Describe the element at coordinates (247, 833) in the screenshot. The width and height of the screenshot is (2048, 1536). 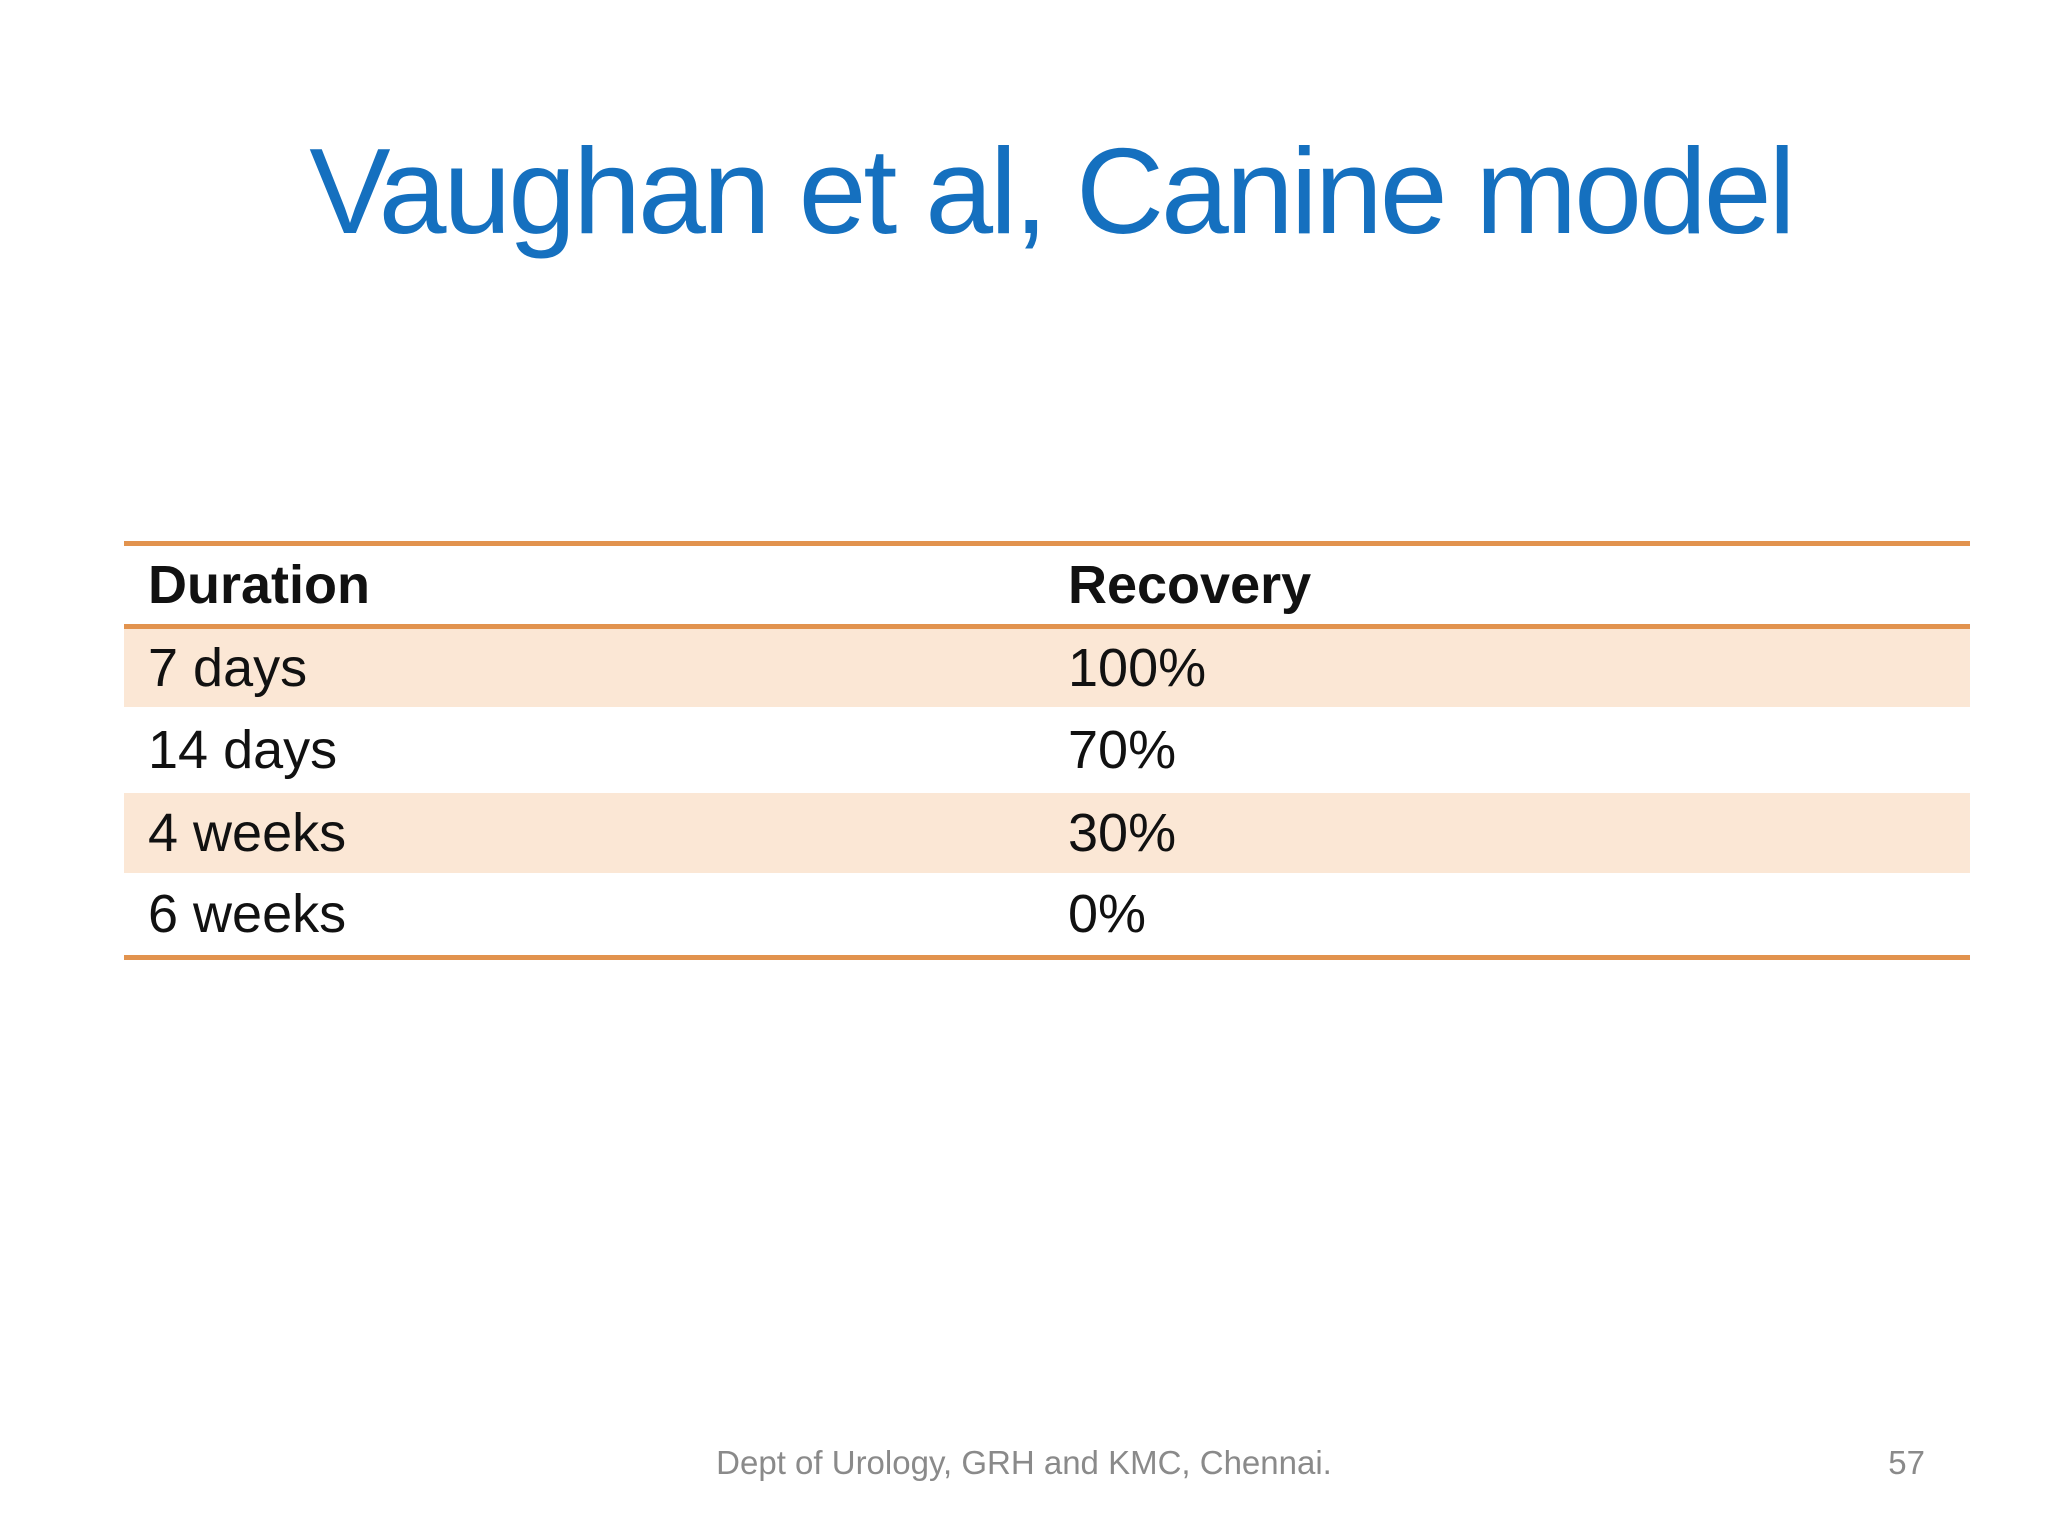
I see `cell-duration: 4 weeks` at that location.